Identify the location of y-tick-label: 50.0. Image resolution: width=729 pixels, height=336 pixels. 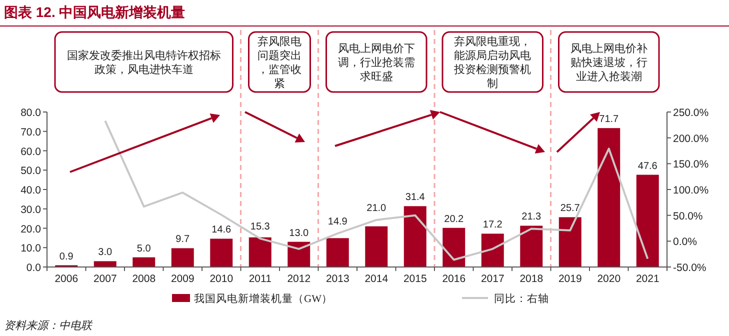
(31, 171).